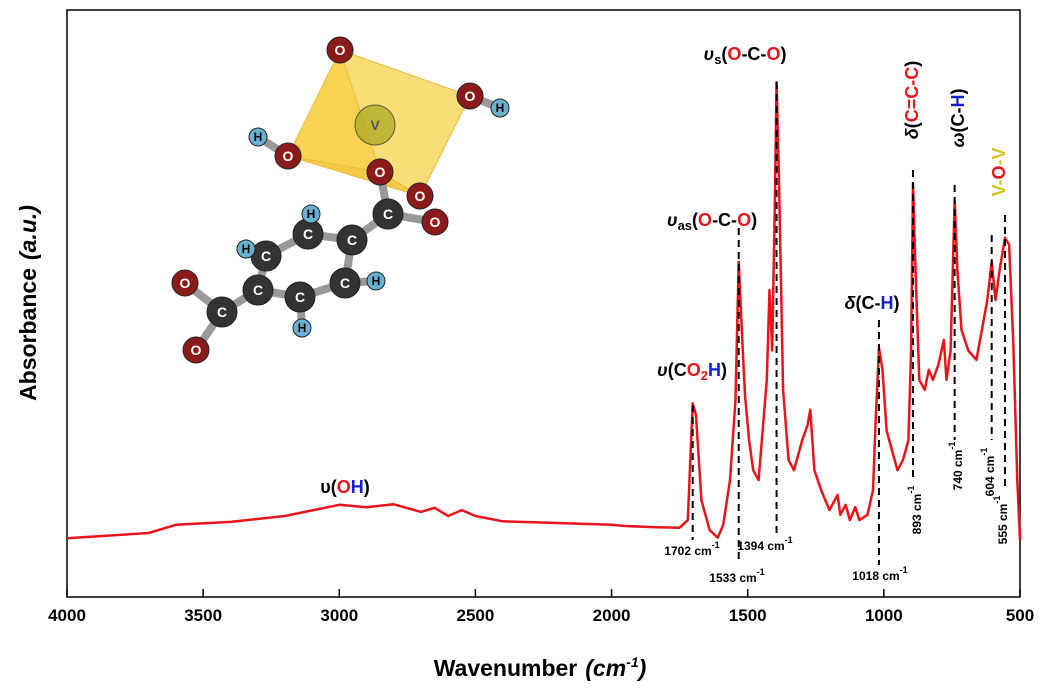 This screenshot has width=1040, height=696. I want to click on peak-label-text: 555 cm, so click(1003, 524).